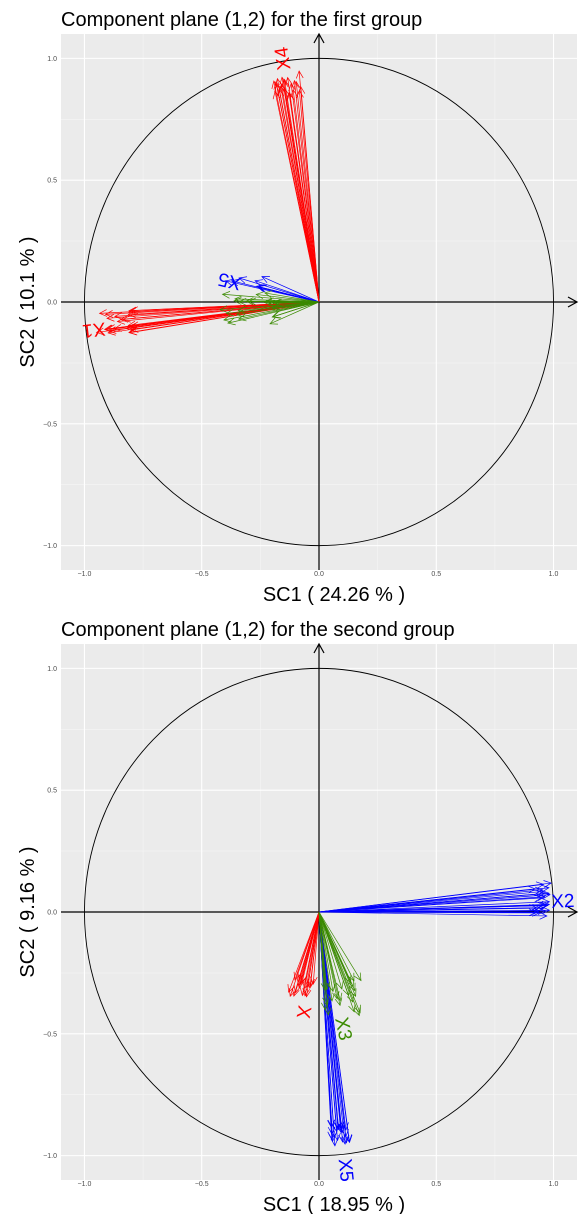  I want to click on series-label-x5: X5, so click(229, 281).